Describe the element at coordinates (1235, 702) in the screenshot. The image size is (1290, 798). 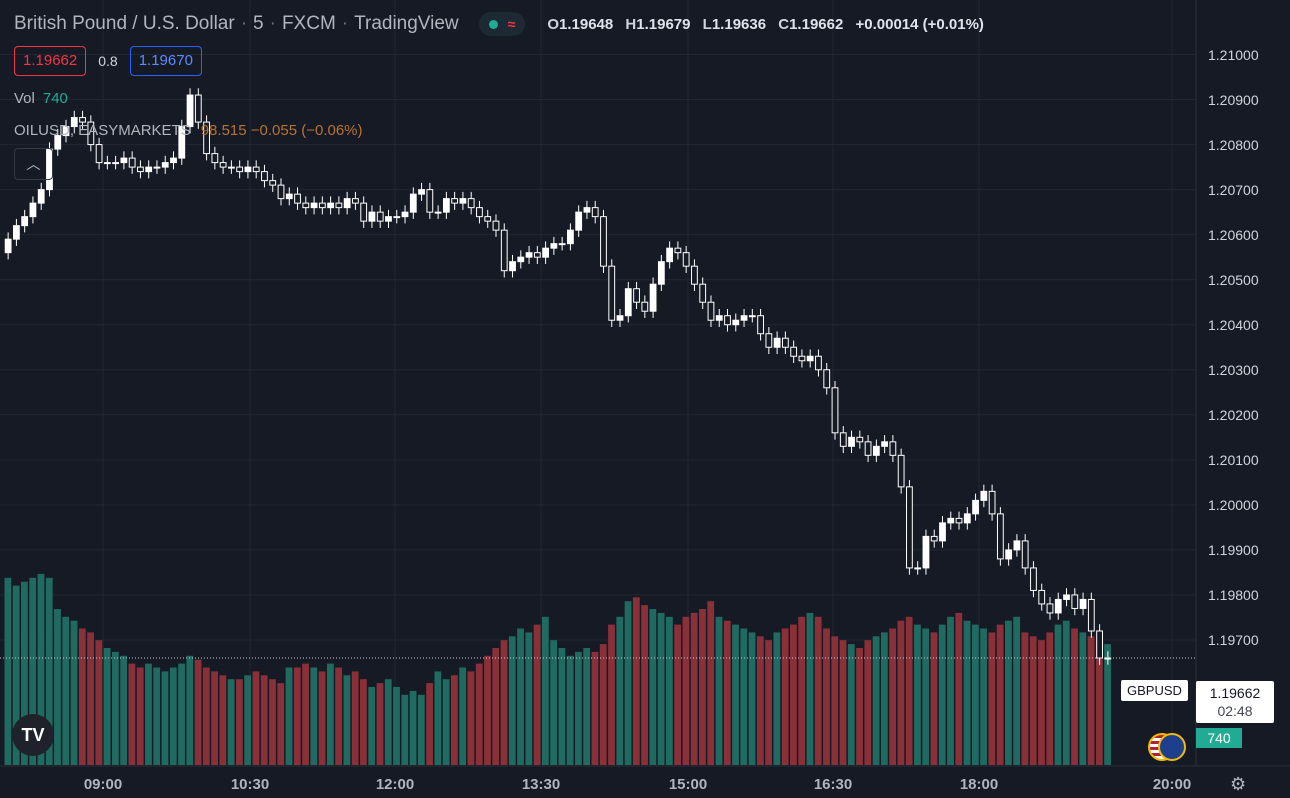
I see `last-price-tag: 1.19662 02:48` at that location.